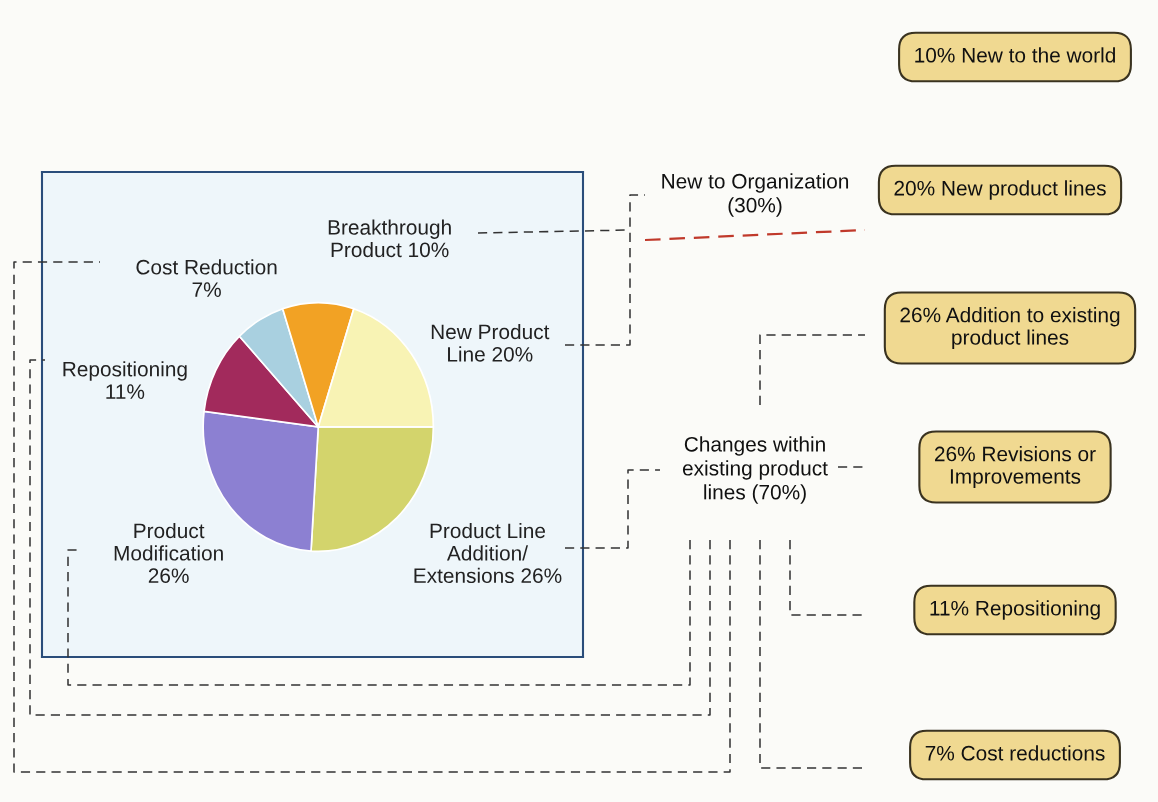 The width and height of the screenshot is (1158, 802). What do you see at coordinates (1015, 55) in the screenshot?
I see `text: 10% New to the world` at bounding box center [1015, 55].